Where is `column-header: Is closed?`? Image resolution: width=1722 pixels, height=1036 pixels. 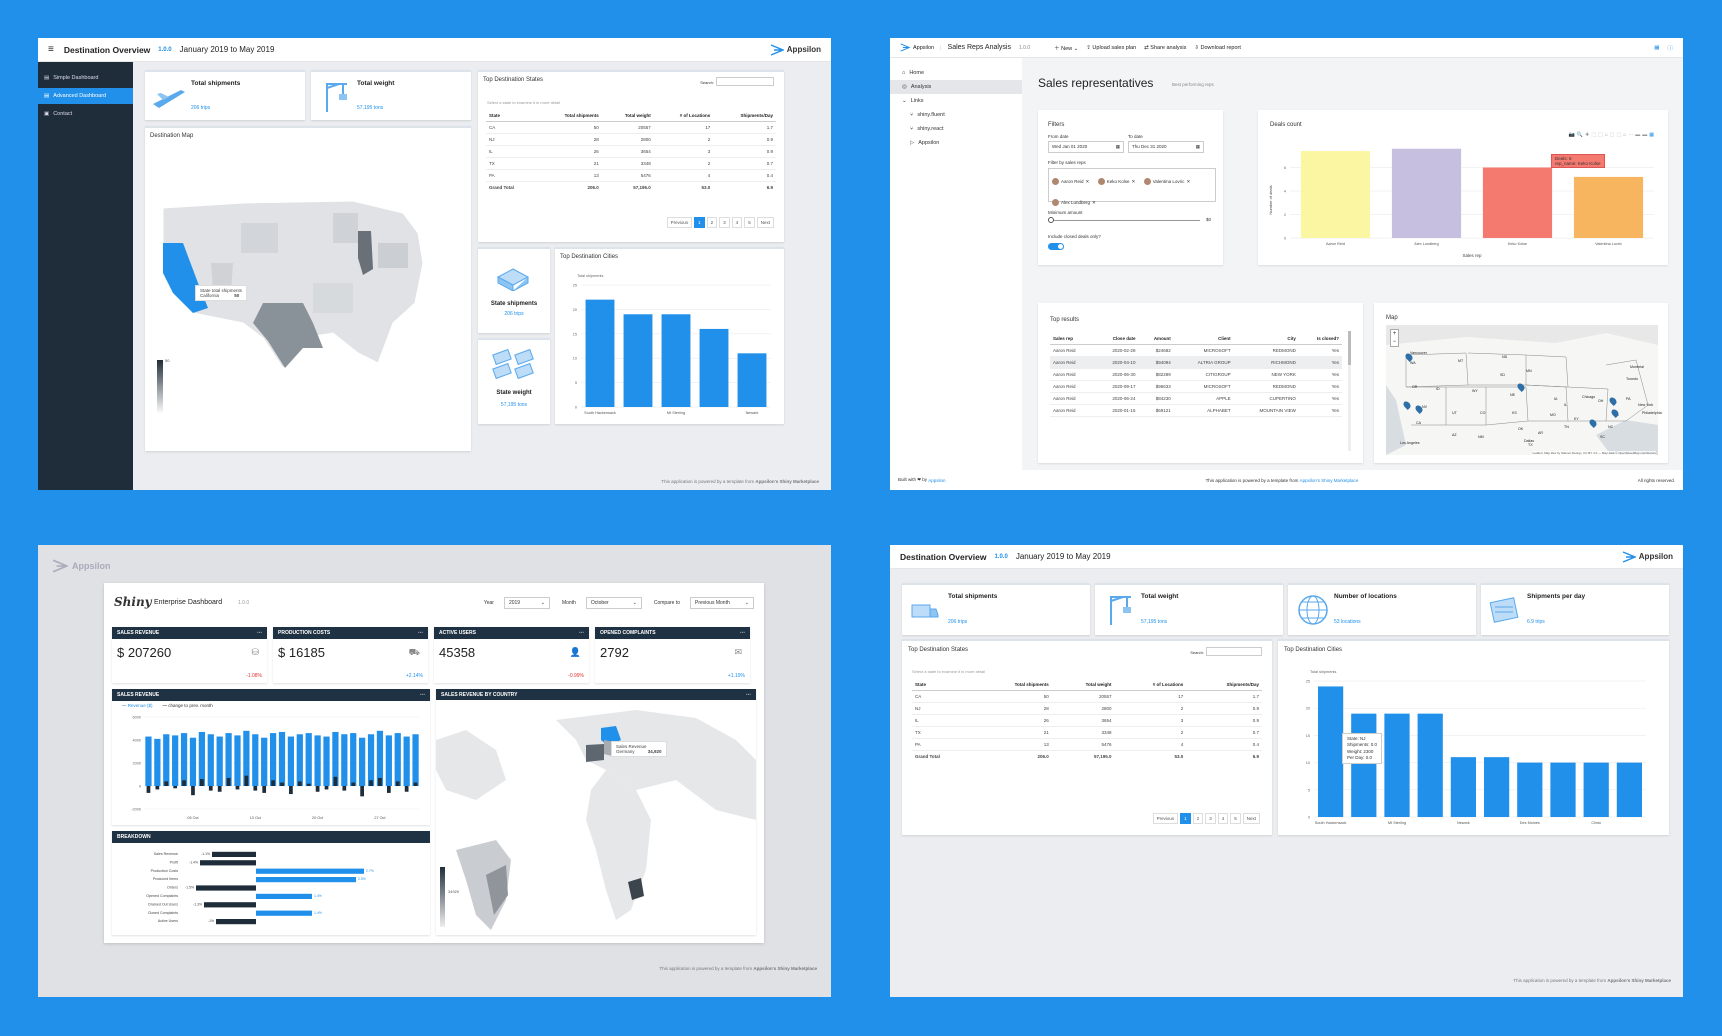
column-header: Is closed? is located at coordinates (1320, 339).